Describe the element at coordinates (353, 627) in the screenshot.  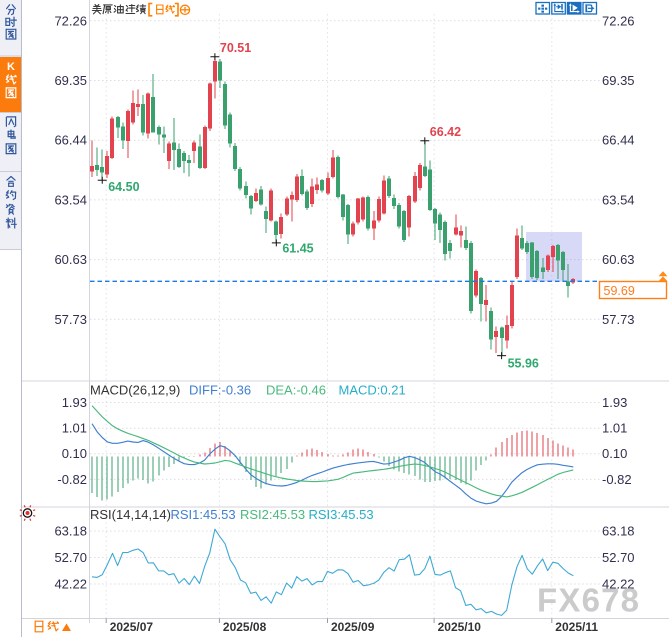
I see `svg-text: 2025/09` at that location.